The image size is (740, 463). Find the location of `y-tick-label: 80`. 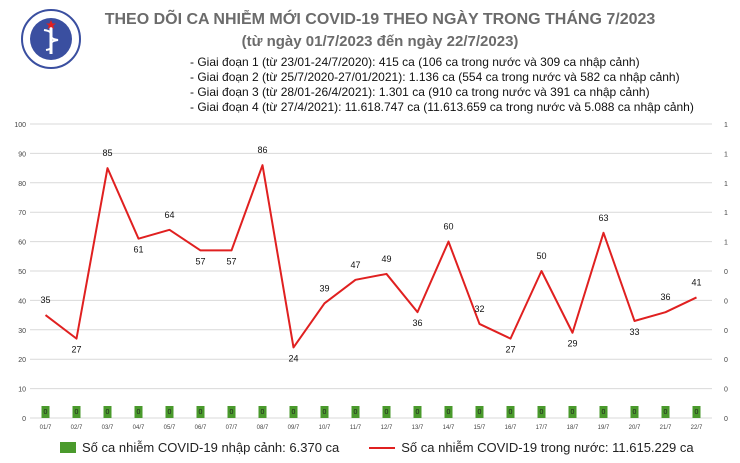

y-tick-label: 80 is located at coordinates (22, 184).